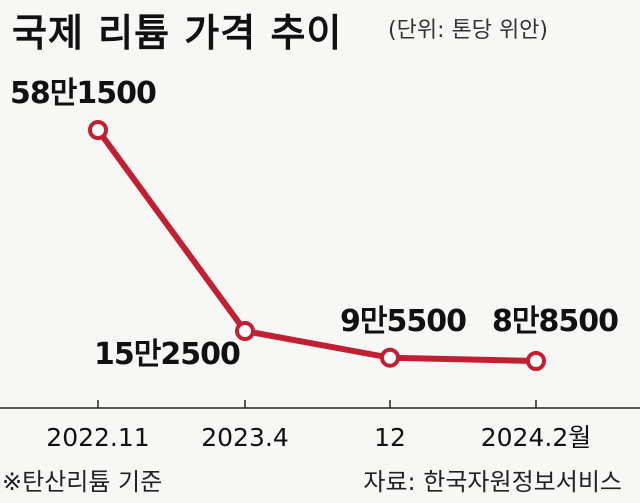  Describe the element at coordinates (177, 33) in the screenshot. I see `chart-title: 국제 리튬 가격 추이` at that location.